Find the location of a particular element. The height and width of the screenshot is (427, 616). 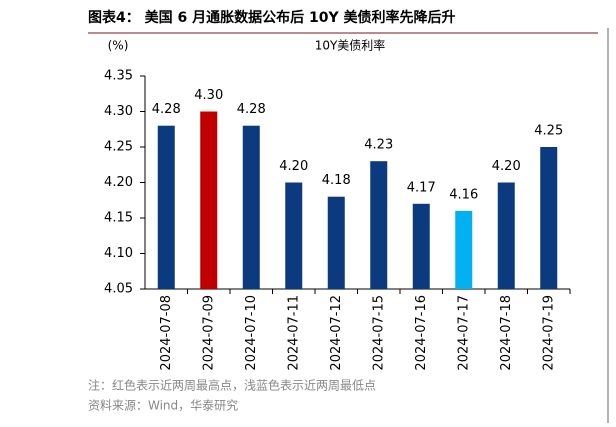

y-tick-label: 4.30 is located at coordinates (118, 111).